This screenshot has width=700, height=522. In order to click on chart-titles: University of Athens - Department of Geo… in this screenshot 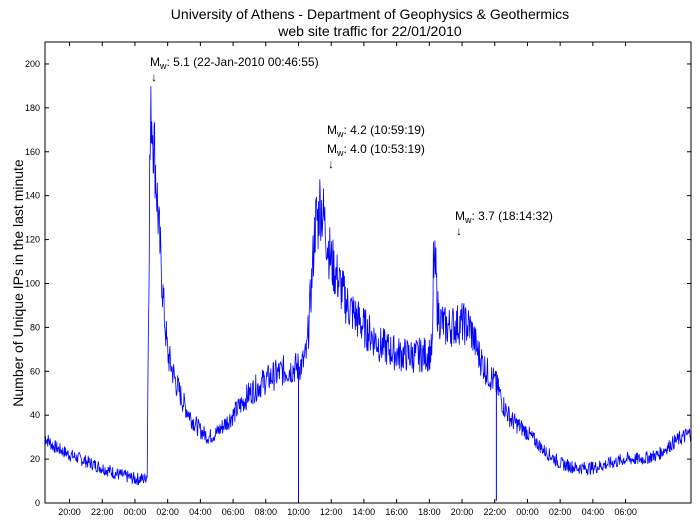, I will do `click(350, 23)`.